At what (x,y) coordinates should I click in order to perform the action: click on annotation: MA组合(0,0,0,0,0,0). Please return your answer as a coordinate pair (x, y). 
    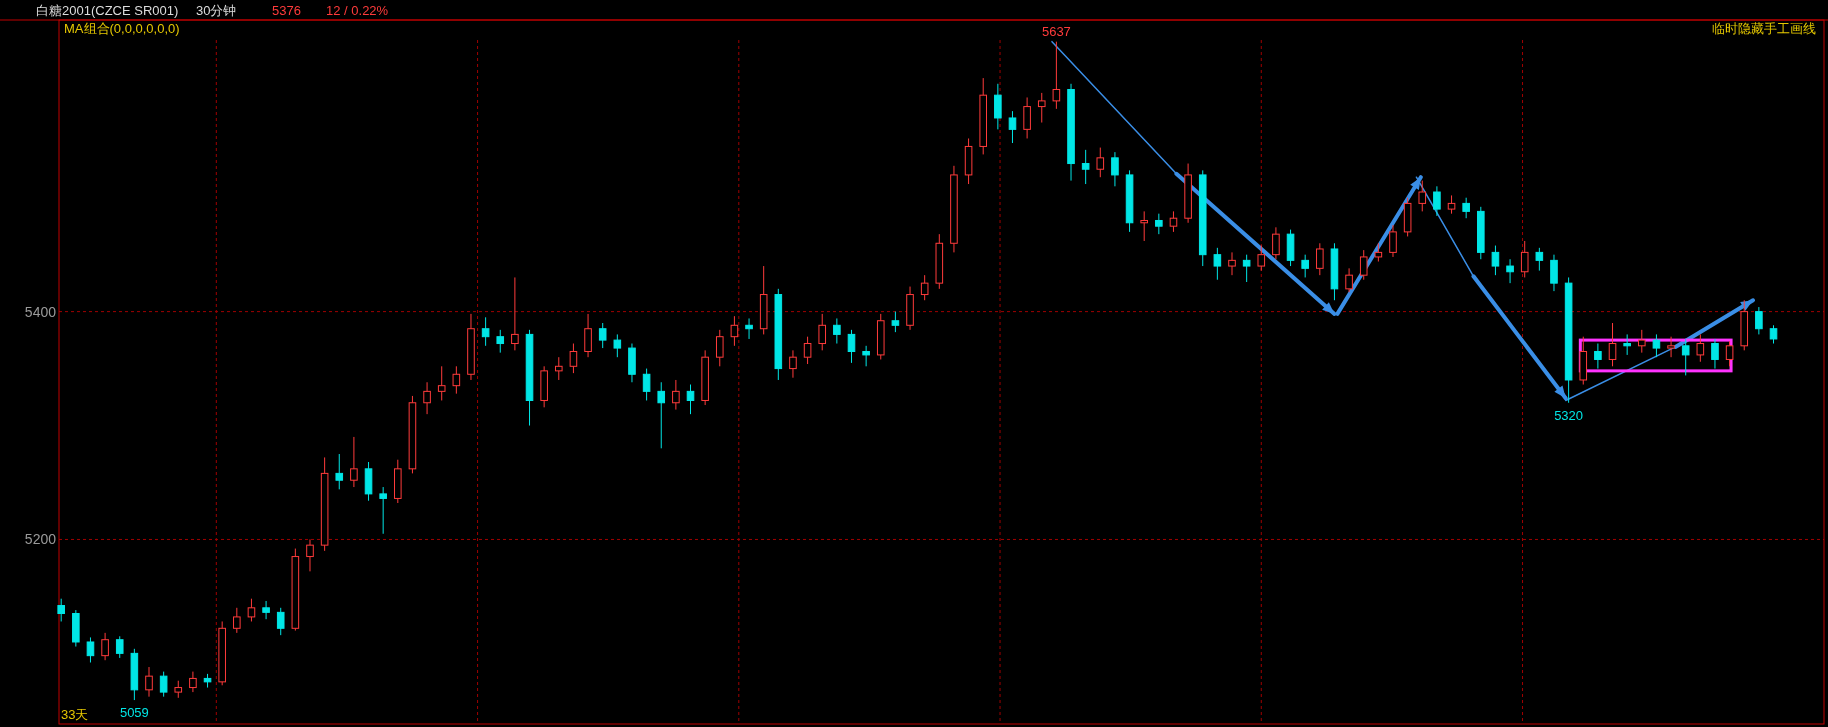
    Looking at the image, I should click on (122, 28).